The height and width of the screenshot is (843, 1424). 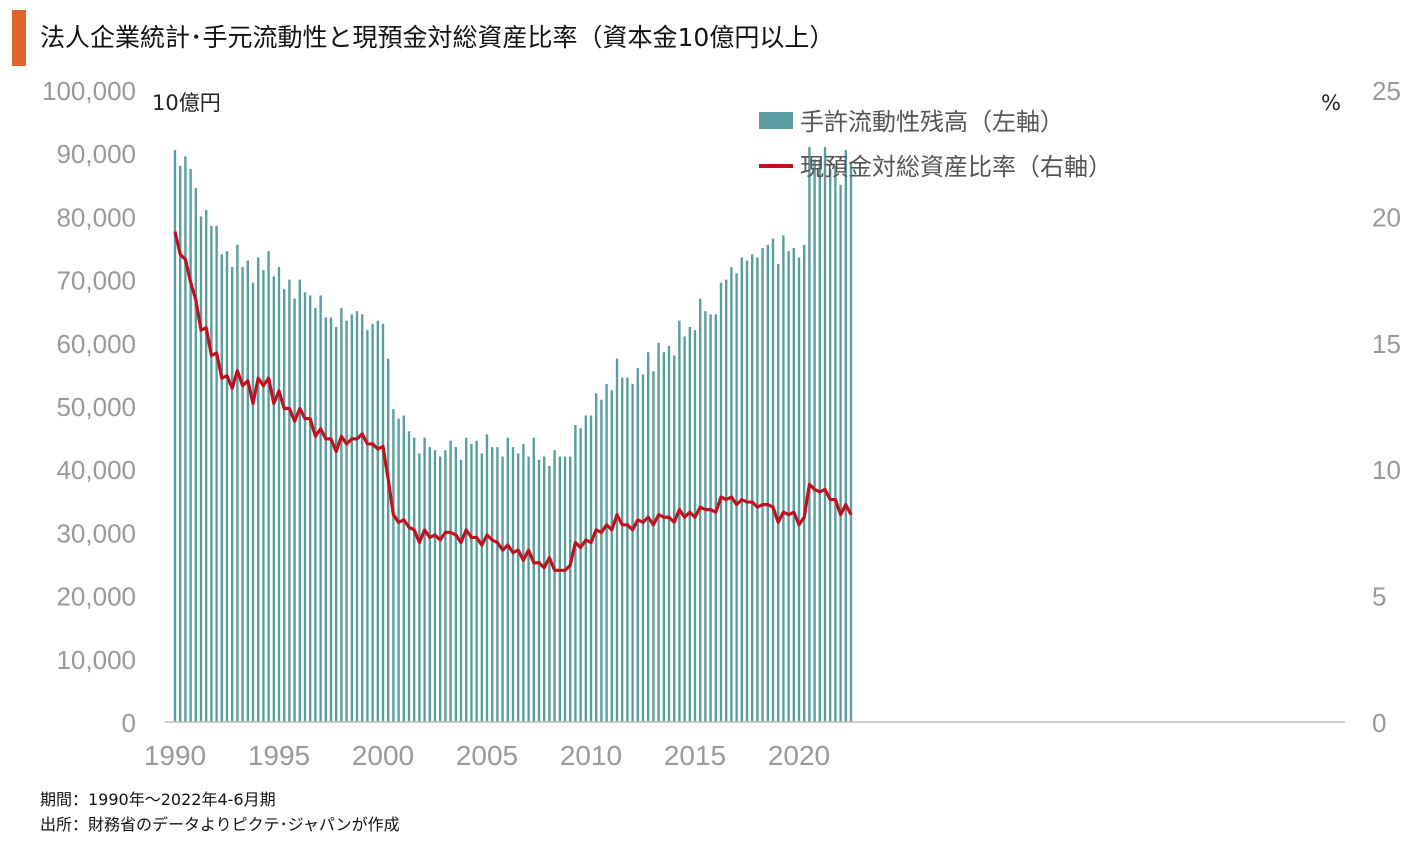 I want to click on period-note: 期間：1990年～2022年4-6月期, so click(x=158, y=799).